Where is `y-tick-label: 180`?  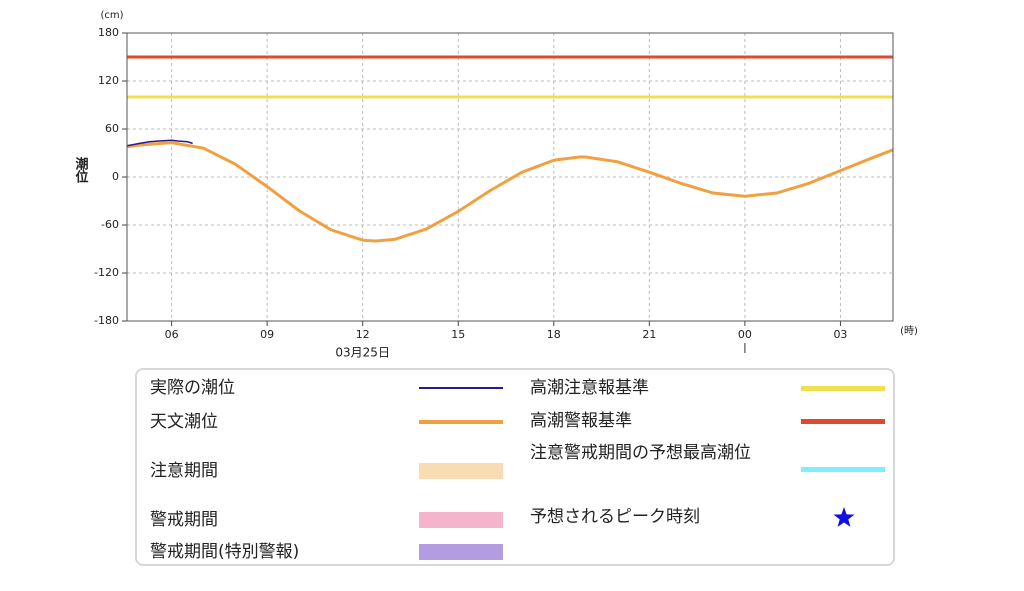
y-tick-label: 180 is located at coordinates (108, 32).